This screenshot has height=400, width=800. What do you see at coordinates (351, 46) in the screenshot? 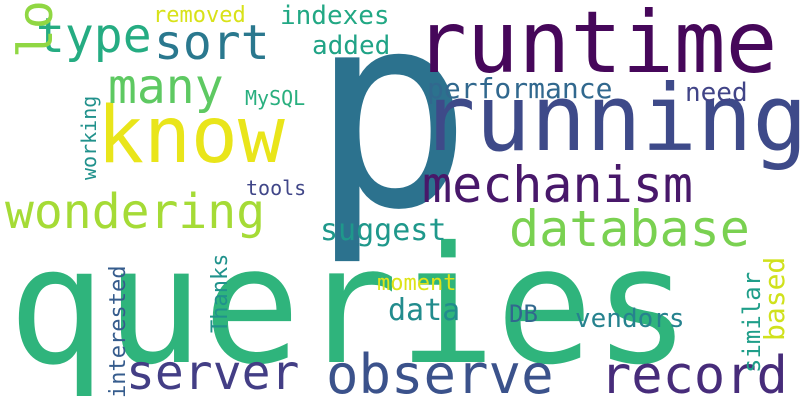
I see `word-added: added` at bounding box center [351, 46].